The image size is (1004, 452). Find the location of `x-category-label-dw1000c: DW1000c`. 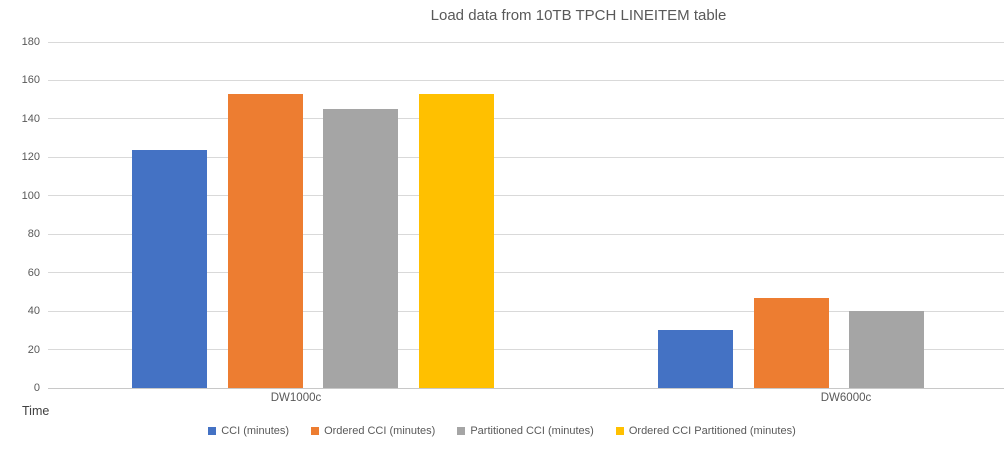

x-category-label-dw1000c: DW1000c is located at coordinates (296, 398).